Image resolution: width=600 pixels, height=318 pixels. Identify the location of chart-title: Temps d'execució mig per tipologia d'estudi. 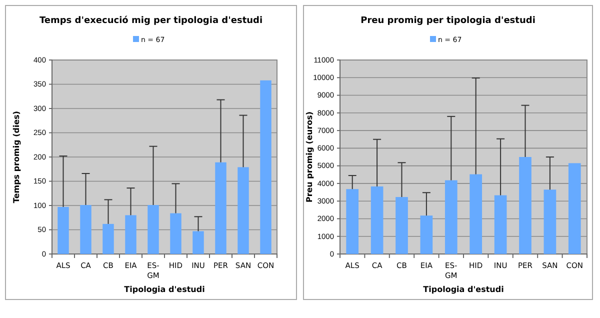
(151, 20).